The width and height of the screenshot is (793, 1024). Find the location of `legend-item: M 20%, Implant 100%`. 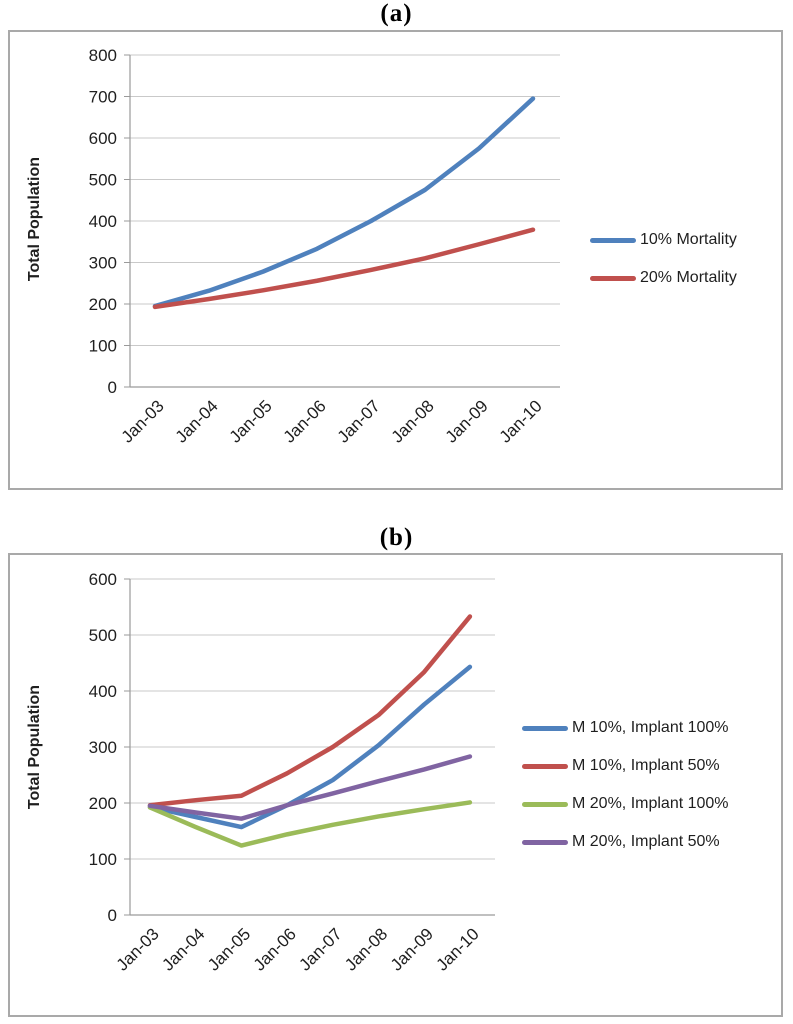

legend-item: M 20%, Implant 100% is located at coordinates (625, 804).